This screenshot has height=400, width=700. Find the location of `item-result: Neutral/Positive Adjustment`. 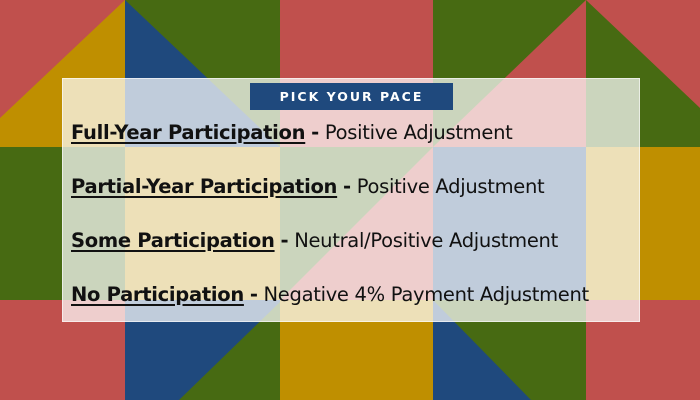

item-result: Neutral/Positive Adjustment is located at coordinates (426, 240).